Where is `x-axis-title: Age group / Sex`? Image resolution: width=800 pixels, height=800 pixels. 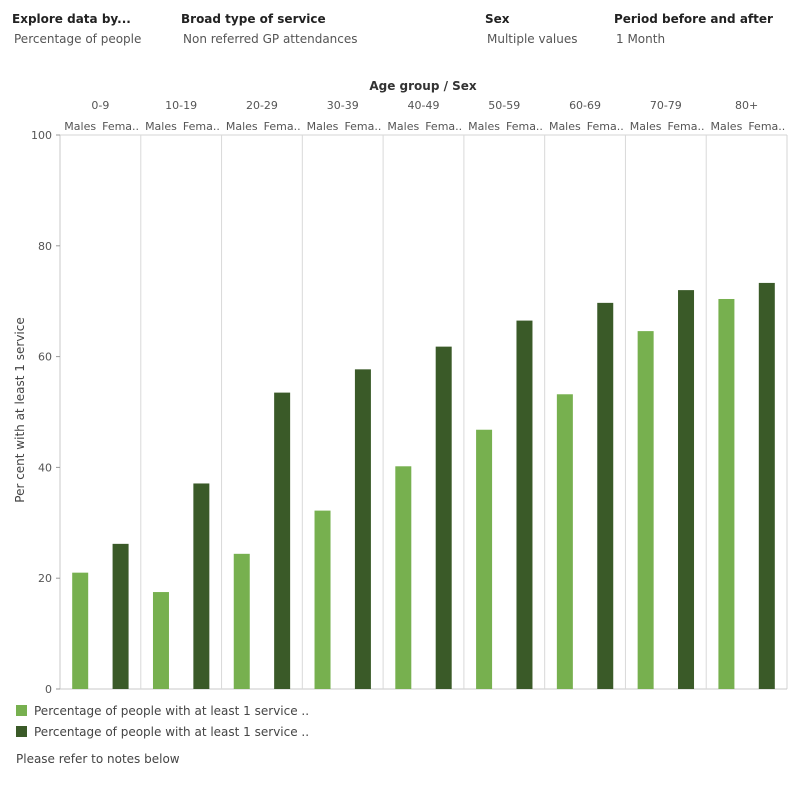
x-axis-title: Age group / Sex is located at coordinates (423, 86).